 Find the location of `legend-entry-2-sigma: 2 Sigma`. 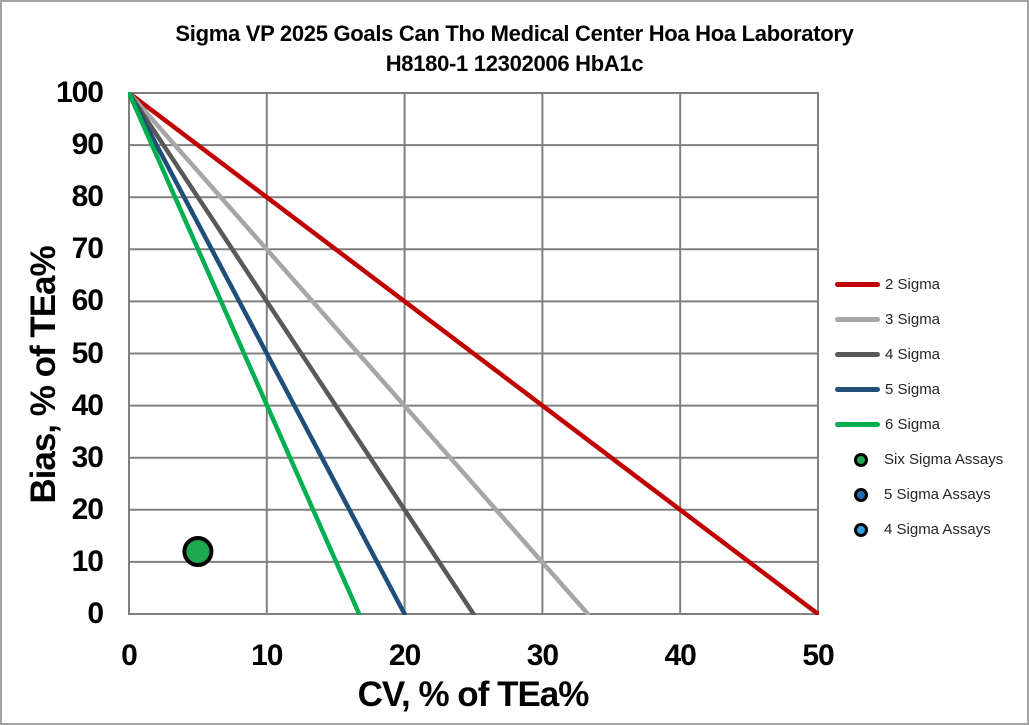

legend-entry-2-sigma: 2 Sigma is located at coordinates (930, 284).